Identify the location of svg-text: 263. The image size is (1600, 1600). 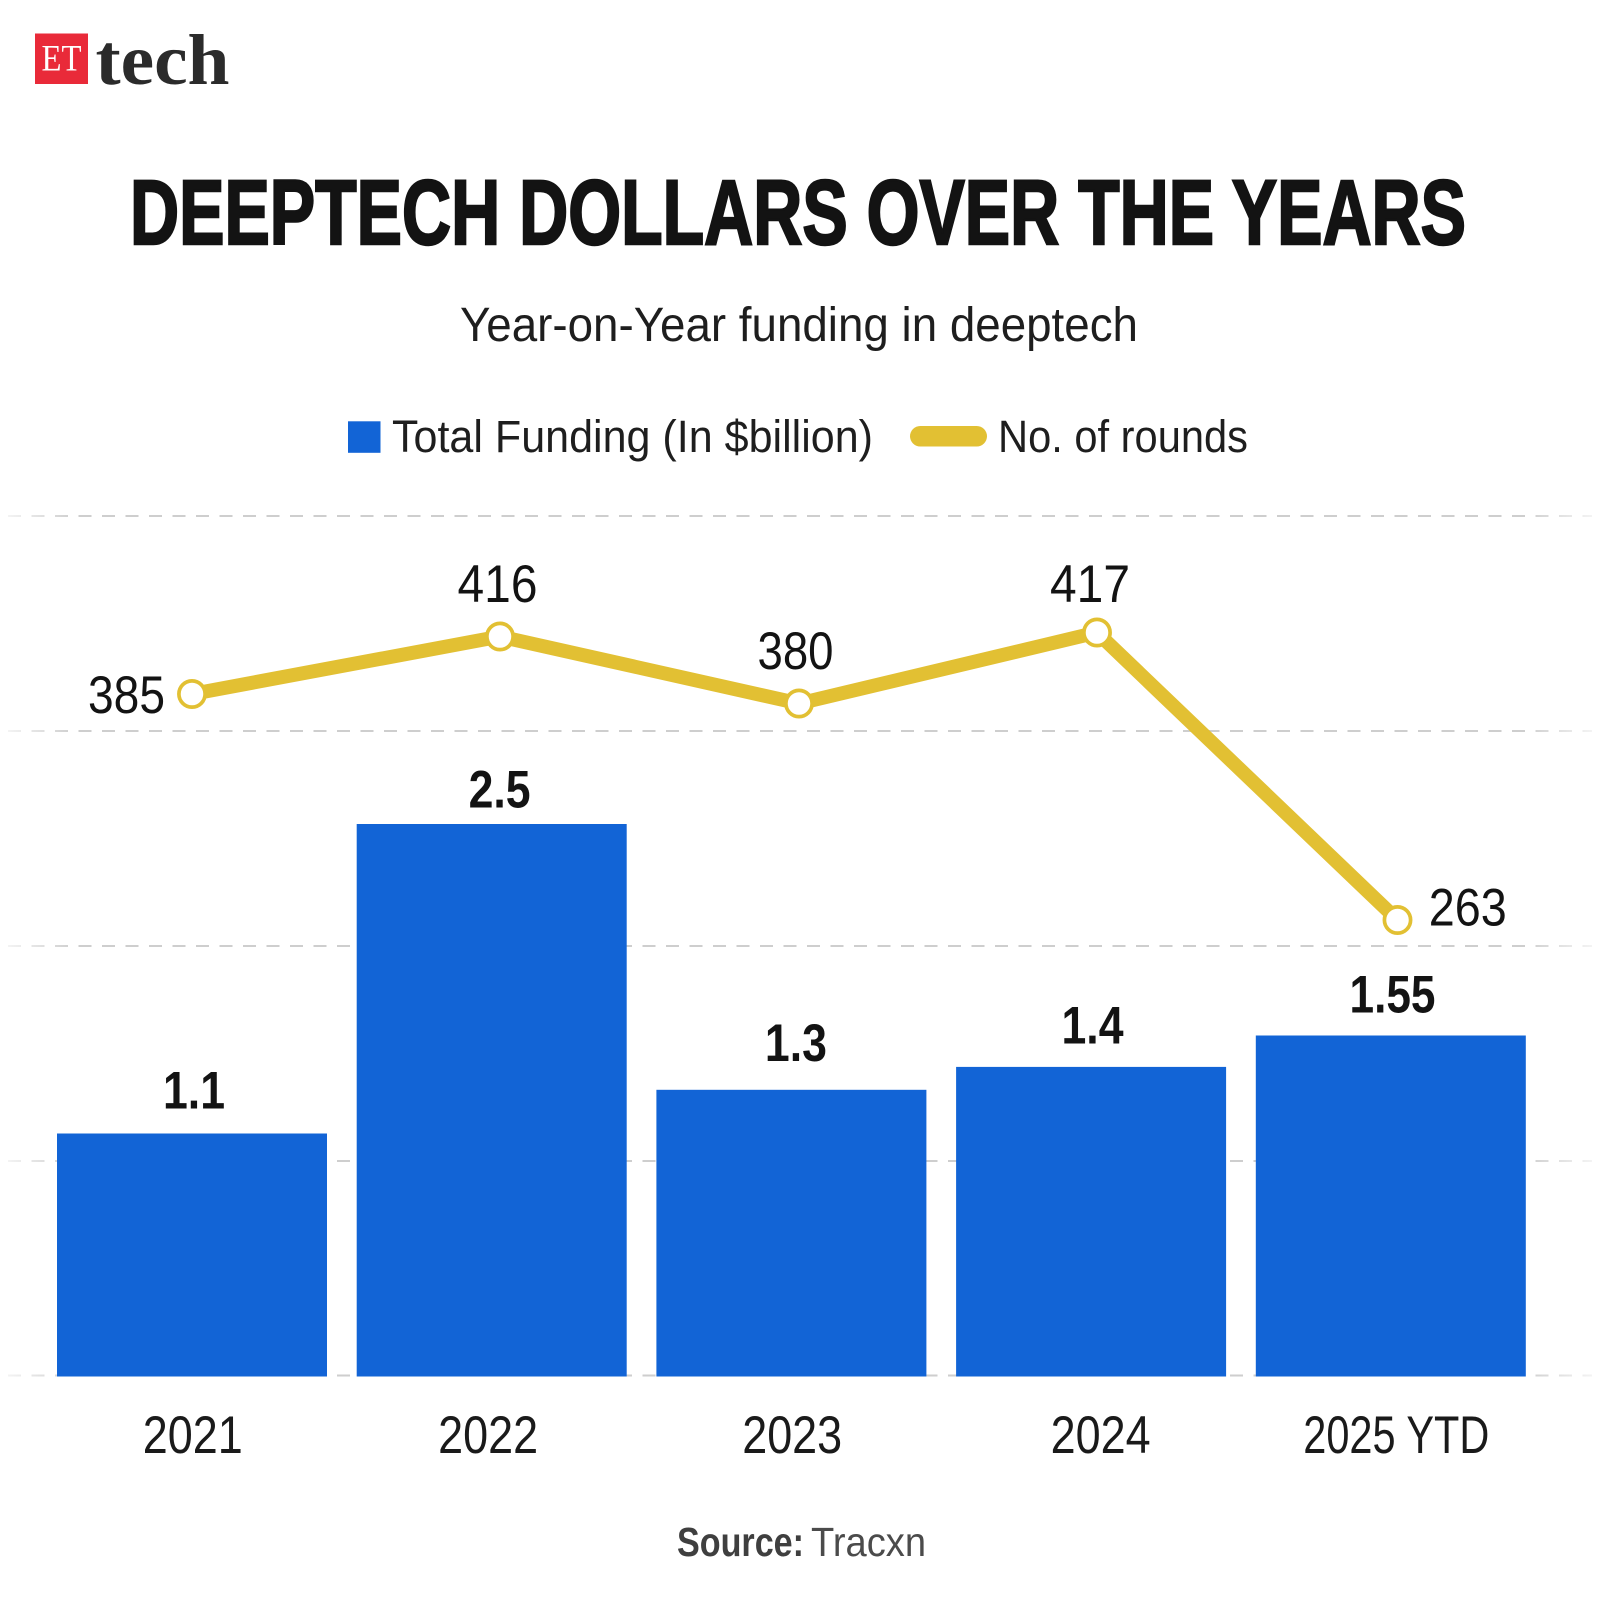
(1468, 907).